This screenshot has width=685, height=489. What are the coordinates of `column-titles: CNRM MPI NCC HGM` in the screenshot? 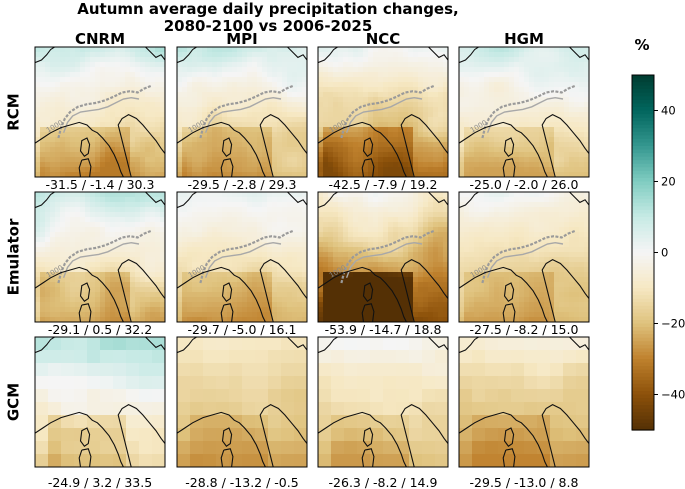 It's located at (309, 39).